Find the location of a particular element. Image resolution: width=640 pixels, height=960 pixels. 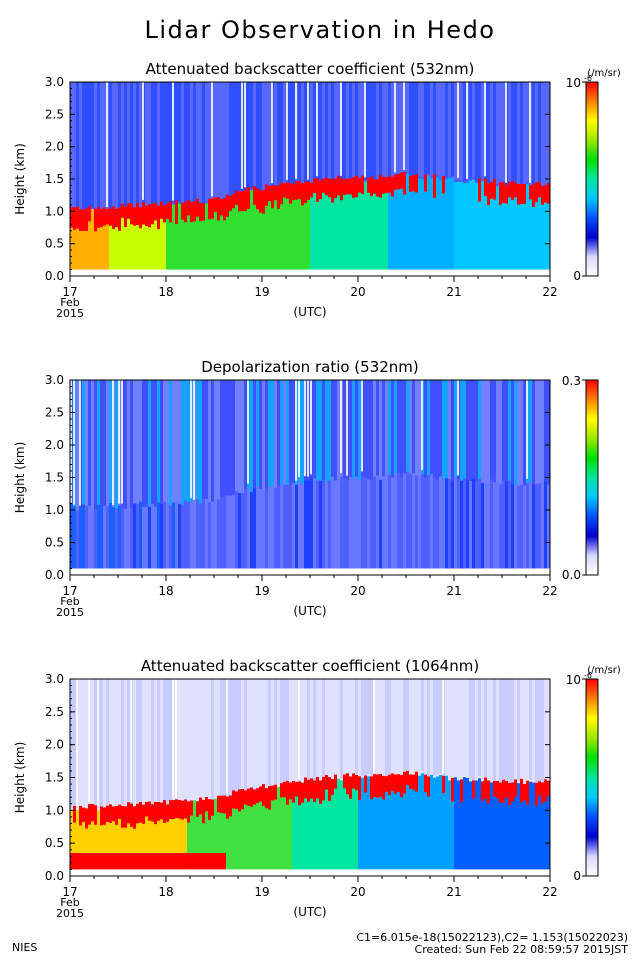

x-tick-label: 18 is located at coordinates (165, 892).